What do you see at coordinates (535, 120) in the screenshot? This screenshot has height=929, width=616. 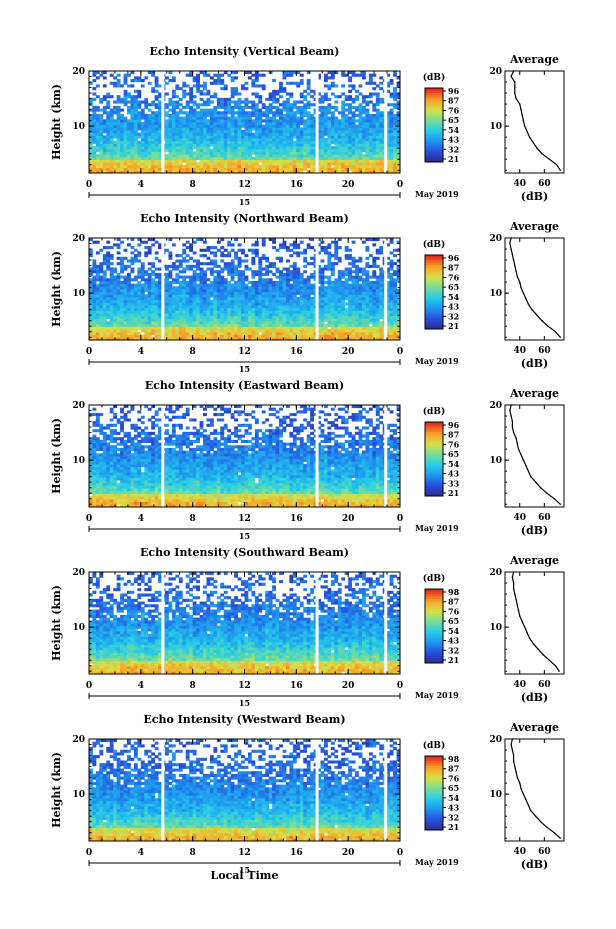 I see `profile-line` at bounding box center [535, 120].